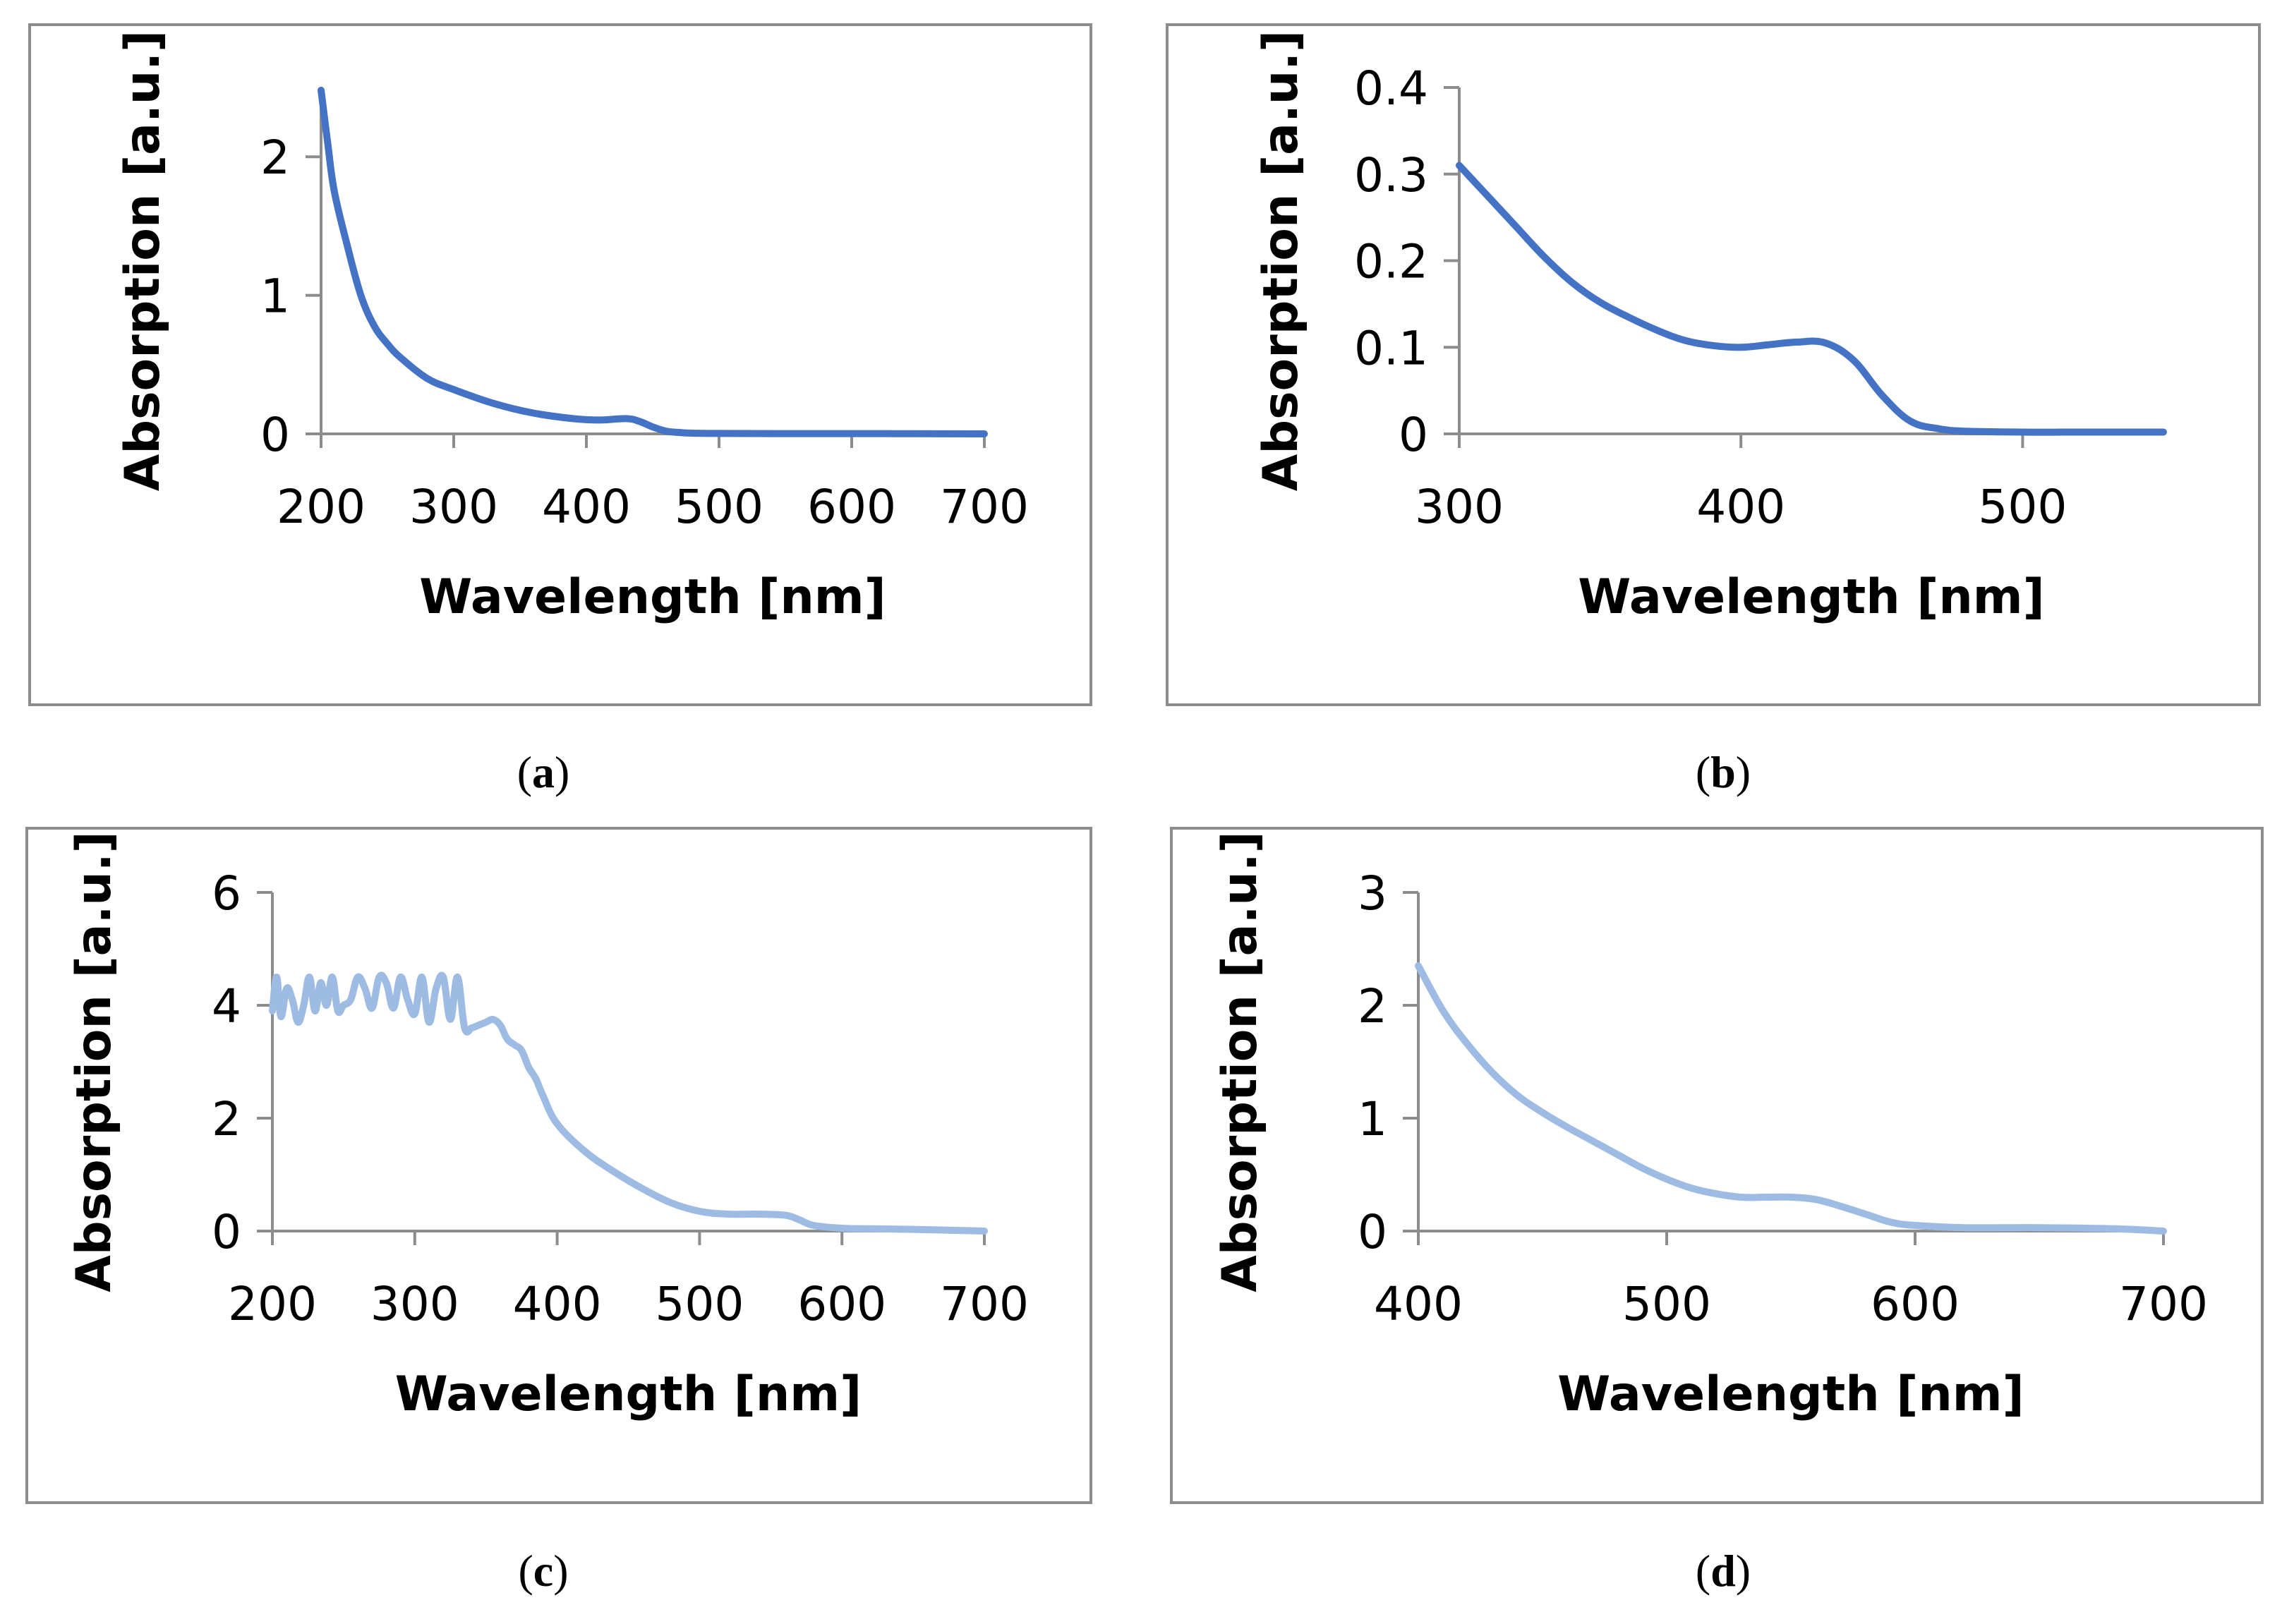  What do you see at coordinates (1391, 348) in the screenshot?
I see `y-tick-label: 0.1` at bounding box center [1391, 348].